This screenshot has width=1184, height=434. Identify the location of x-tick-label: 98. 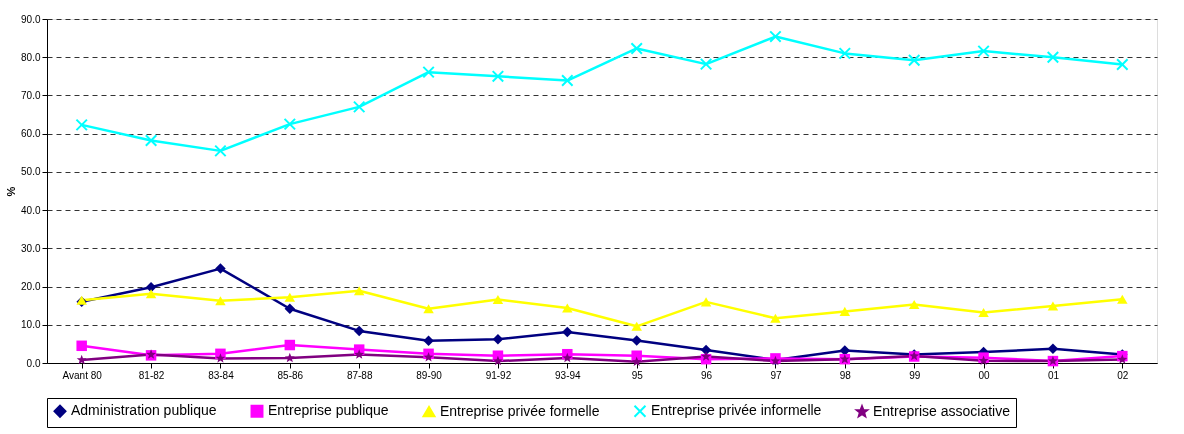
(845, 375).